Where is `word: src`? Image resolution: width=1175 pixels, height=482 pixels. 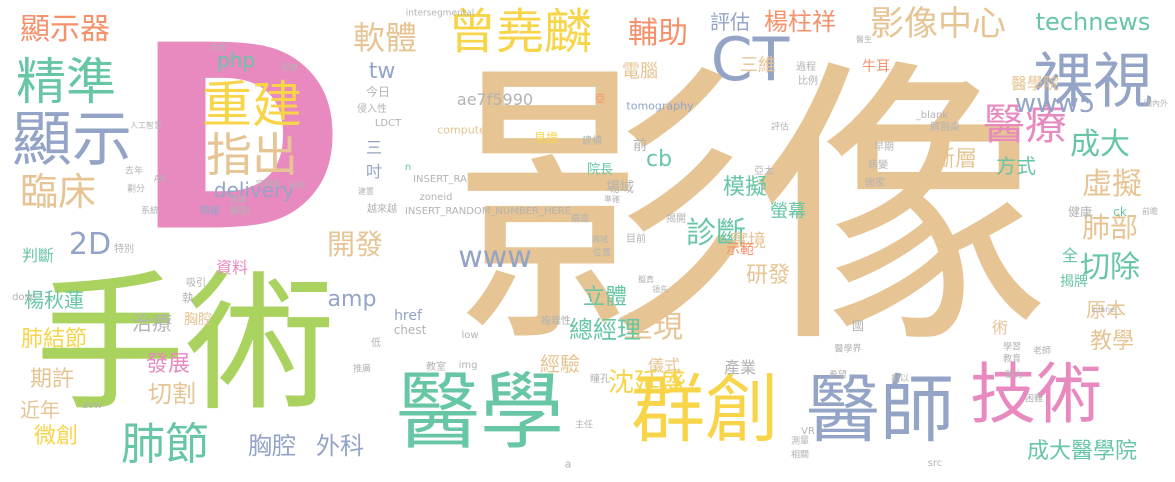 word: src is located at coordinates (935, 463).